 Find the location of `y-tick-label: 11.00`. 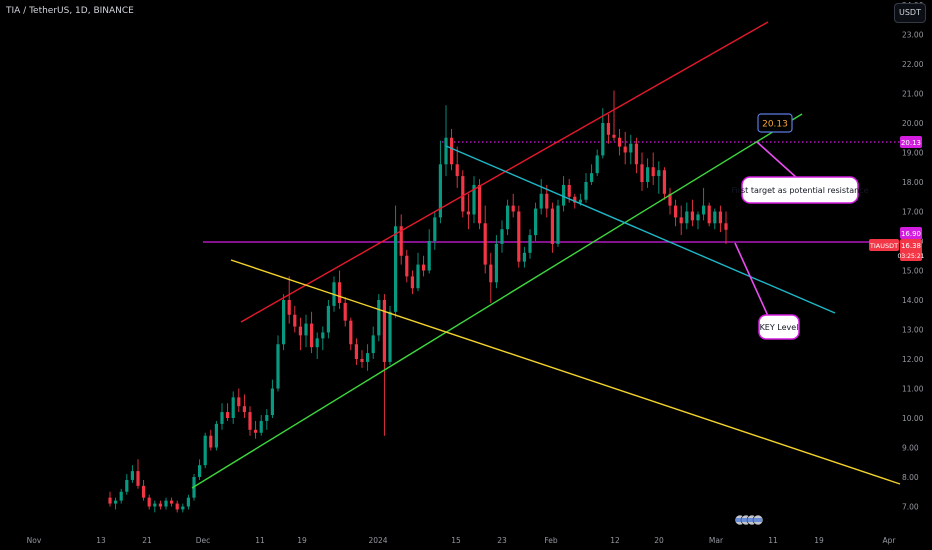

y-tick-label: 11.00 is located at coordinates (913, 389).